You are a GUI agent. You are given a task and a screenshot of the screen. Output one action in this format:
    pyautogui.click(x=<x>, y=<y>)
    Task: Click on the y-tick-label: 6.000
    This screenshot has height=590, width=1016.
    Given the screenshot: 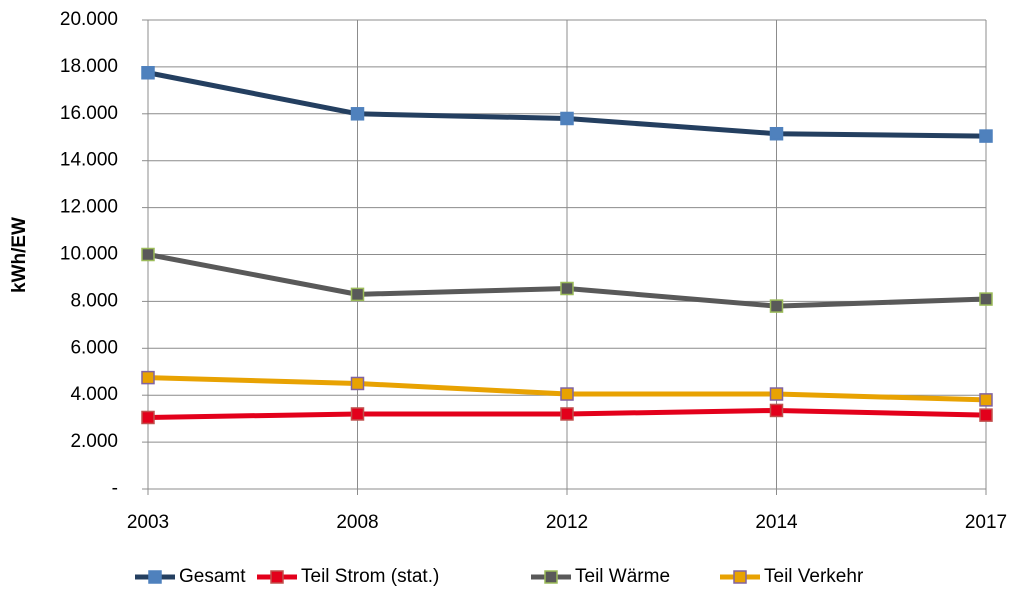 What is the action you would take?
    pyautogui.click(x=94, y=347)
    